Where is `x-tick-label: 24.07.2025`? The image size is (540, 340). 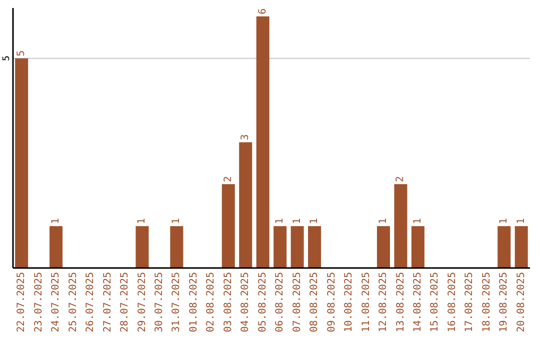
x-tick-label: 24.07.2025 is located at coordinates (56, 302).